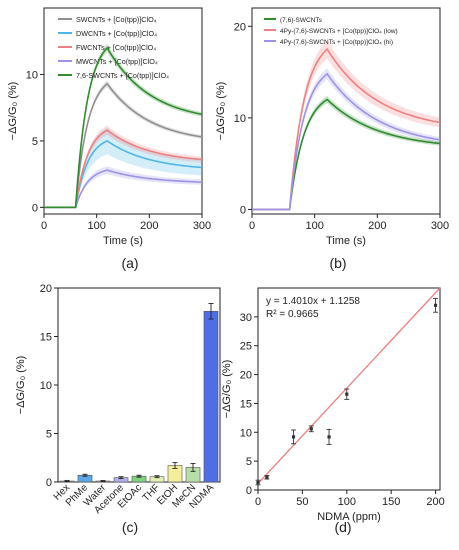 The width and height of the screenshot is (459, 550). I want to click on legend-label-1: DWCNTs + [Co(tpp)]ClO₄, so click(116, 33).